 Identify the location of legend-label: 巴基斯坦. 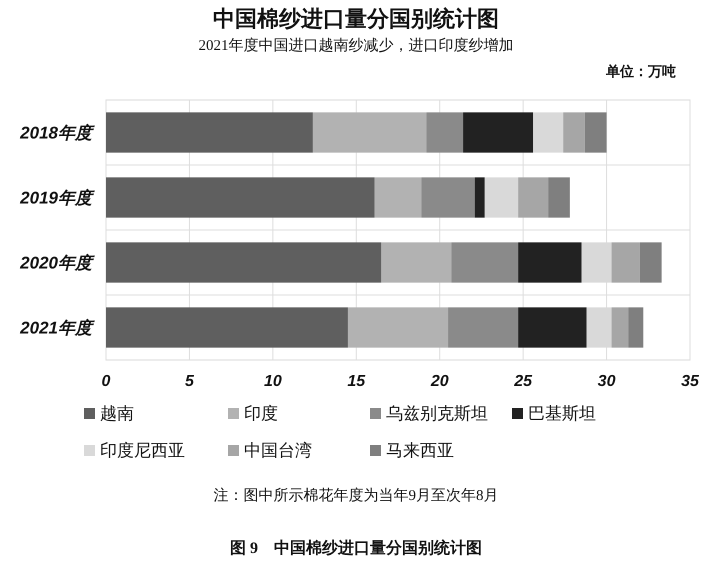
(562, 413).